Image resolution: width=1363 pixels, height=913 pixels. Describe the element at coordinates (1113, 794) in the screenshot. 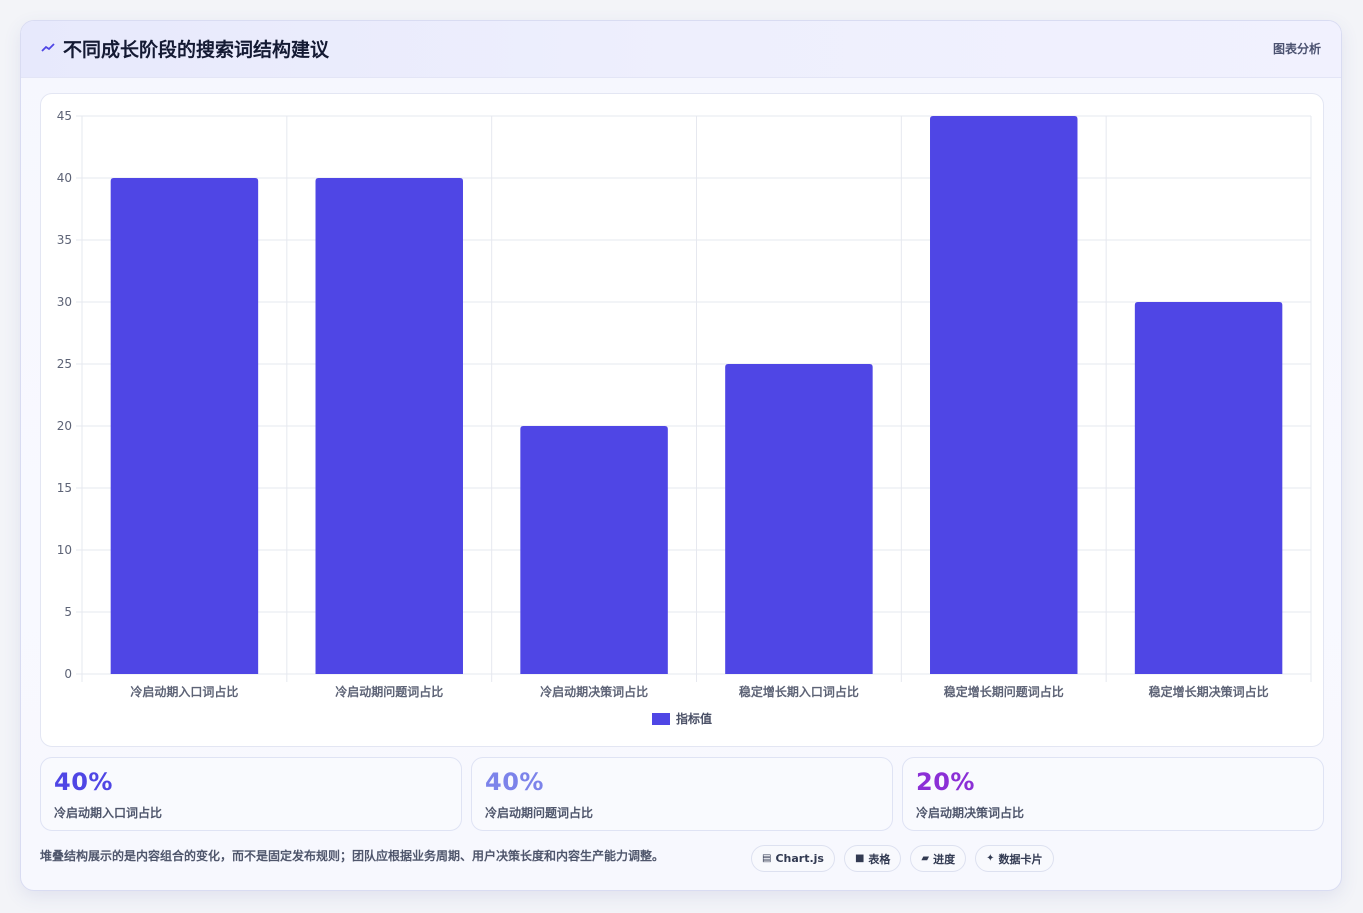

I see `stat-card-3: 20% 冷启动期决策词占比` at that location.